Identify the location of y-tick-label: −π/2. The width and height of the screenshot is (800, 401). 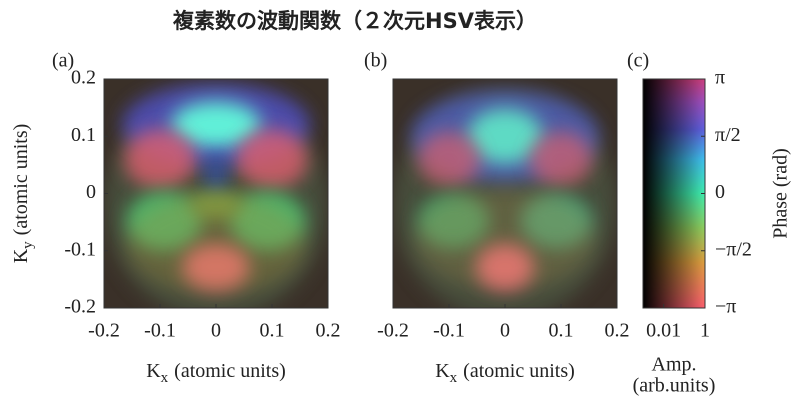
(733, 249).